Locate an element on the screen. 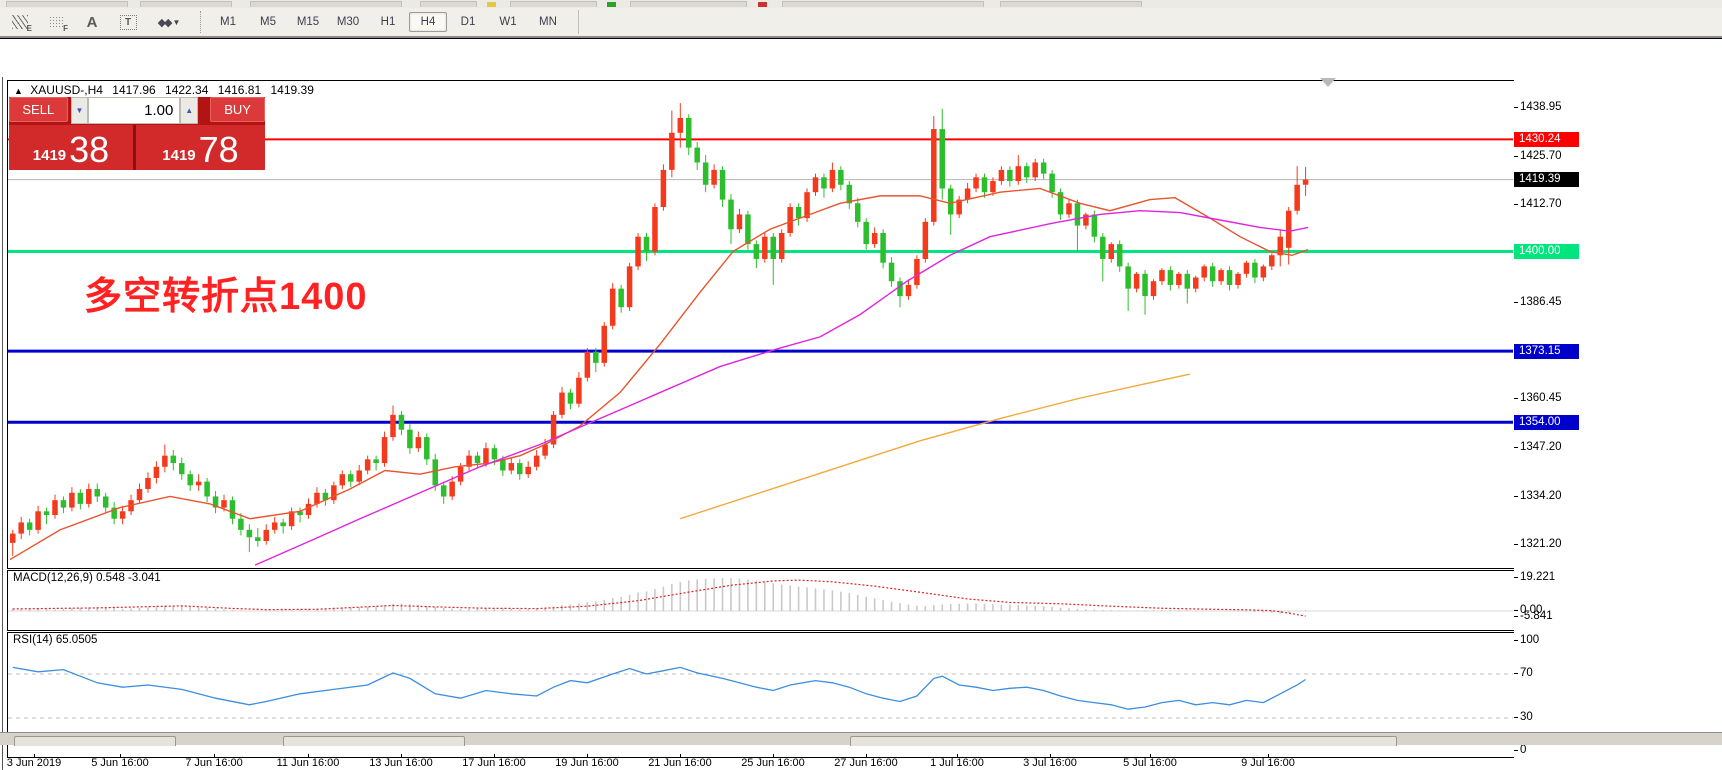 The height and width of the screenshot is (770, 1722). macd-histogram is located at coordinates (659, 596).